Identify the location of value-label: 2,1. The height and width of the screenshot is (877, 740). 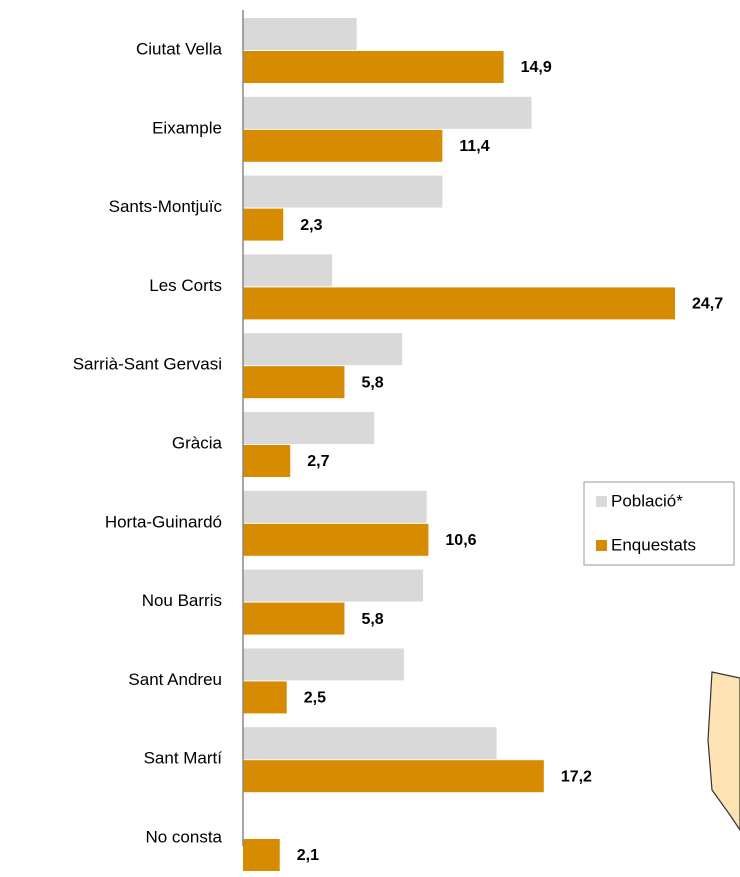
(308, 855).